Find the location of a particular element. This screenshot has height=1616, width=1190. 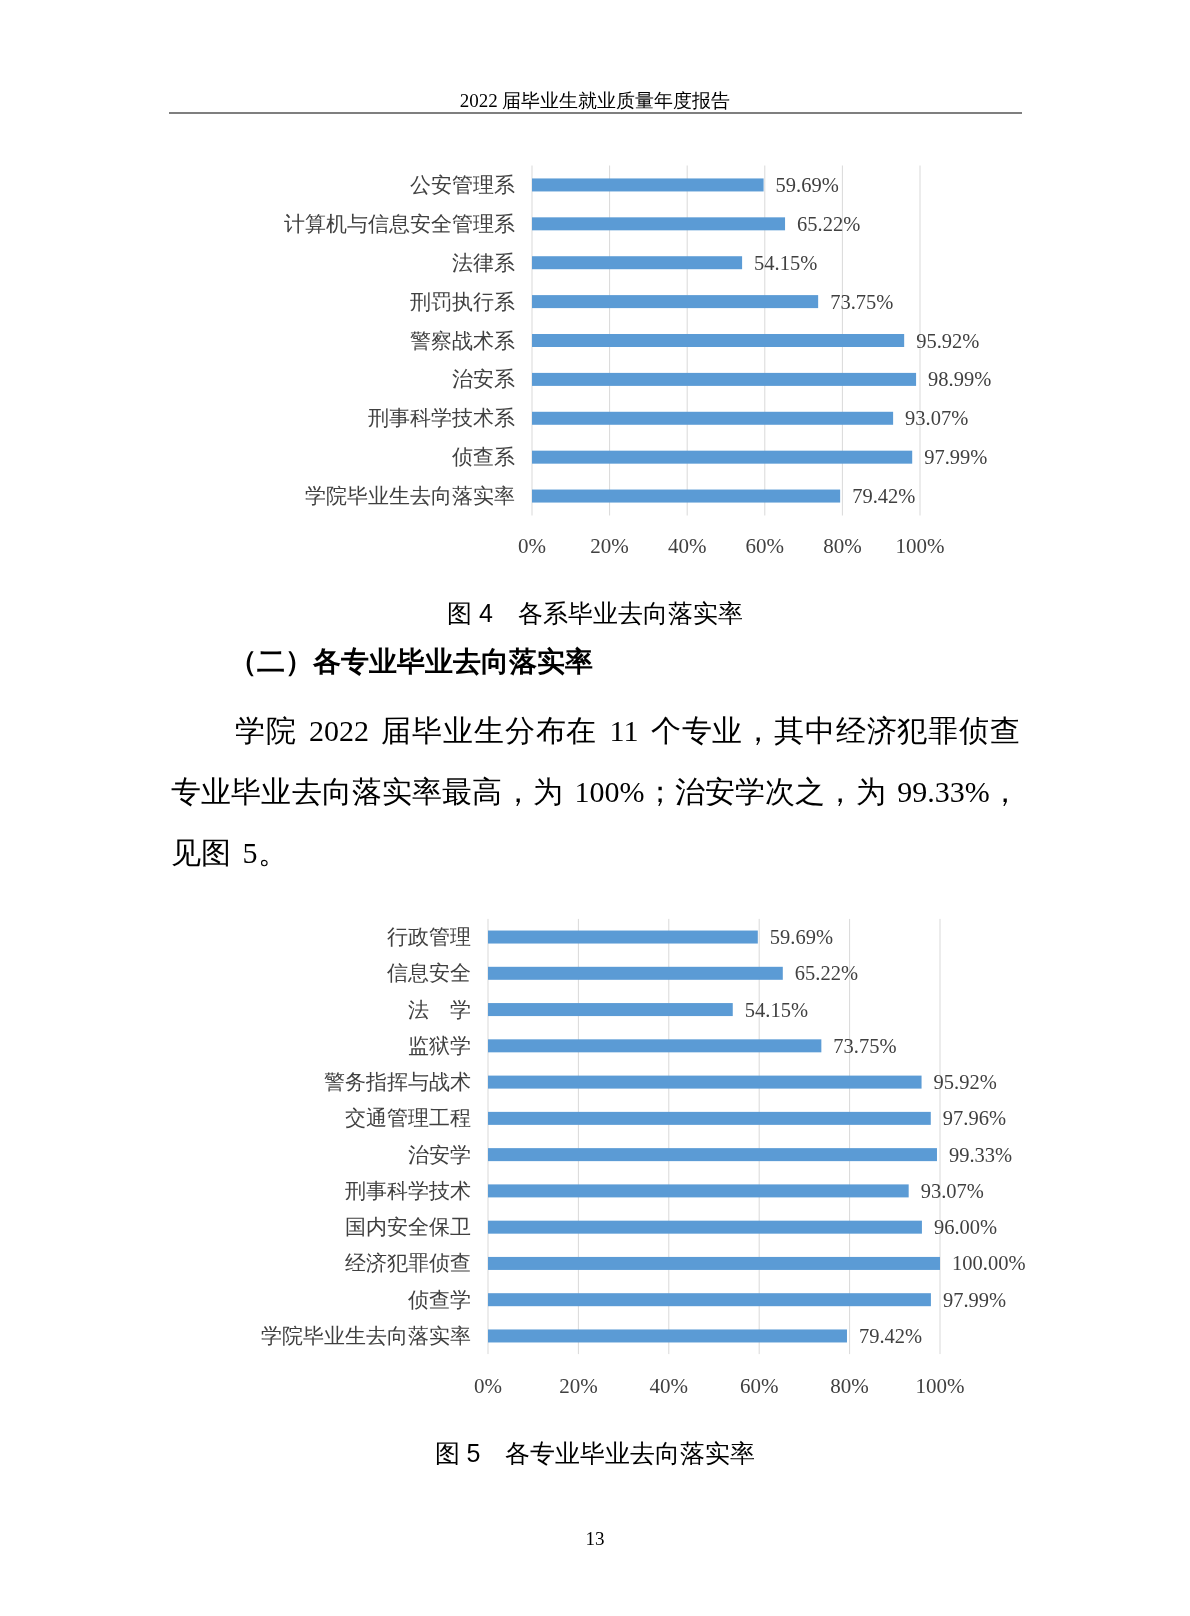

y-tick-label: 法律系 is located at coordinates (483, 262).